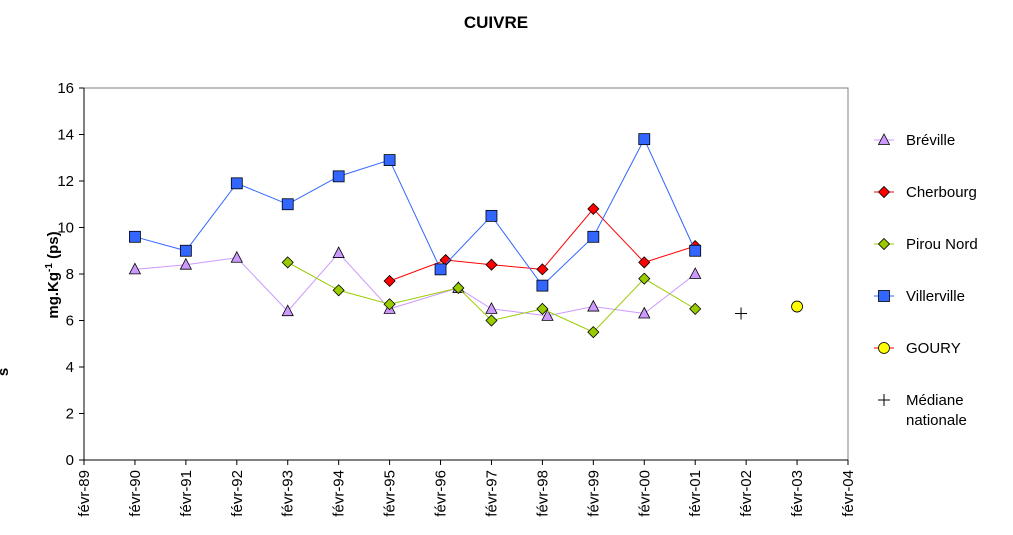  I want to click on series-mediane-nationale, so click(741, 313).